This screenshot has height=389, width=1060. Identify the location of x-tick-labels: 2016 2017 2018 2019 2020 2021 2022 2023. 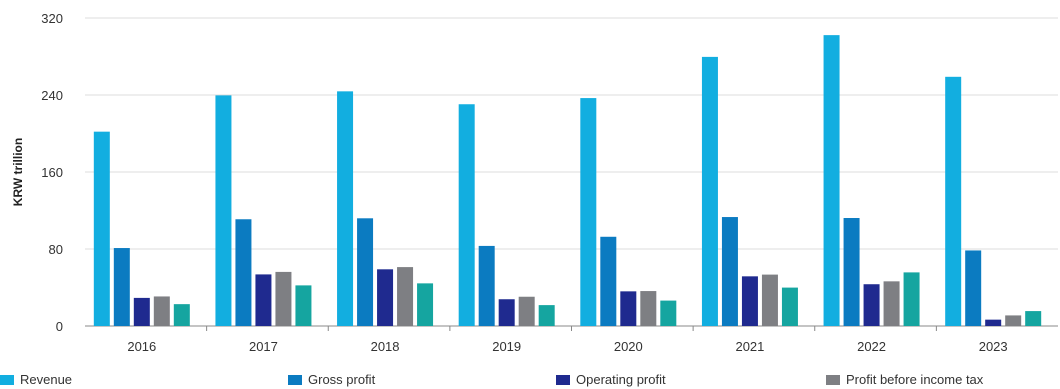
(567, 340).